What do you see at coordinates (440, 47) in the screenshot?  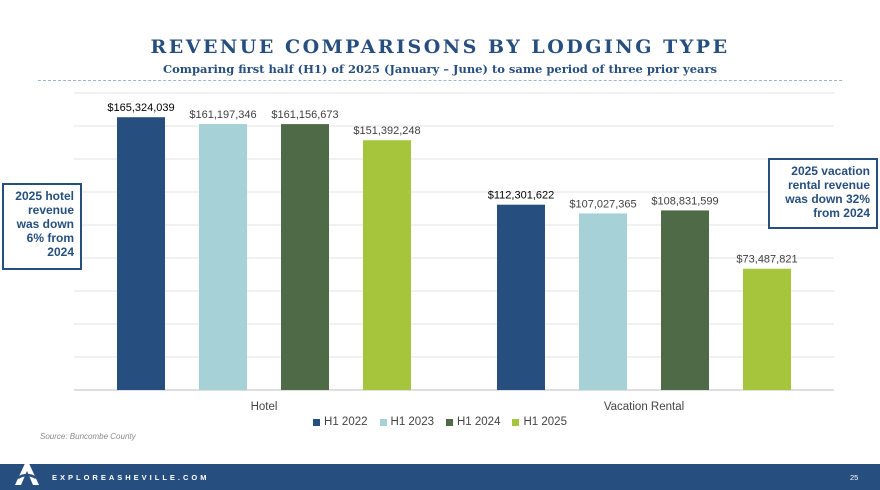 I see `chart-title: REVENUE COMPARISONS BY LODGING TYPE` at bounding box center [440, 47].